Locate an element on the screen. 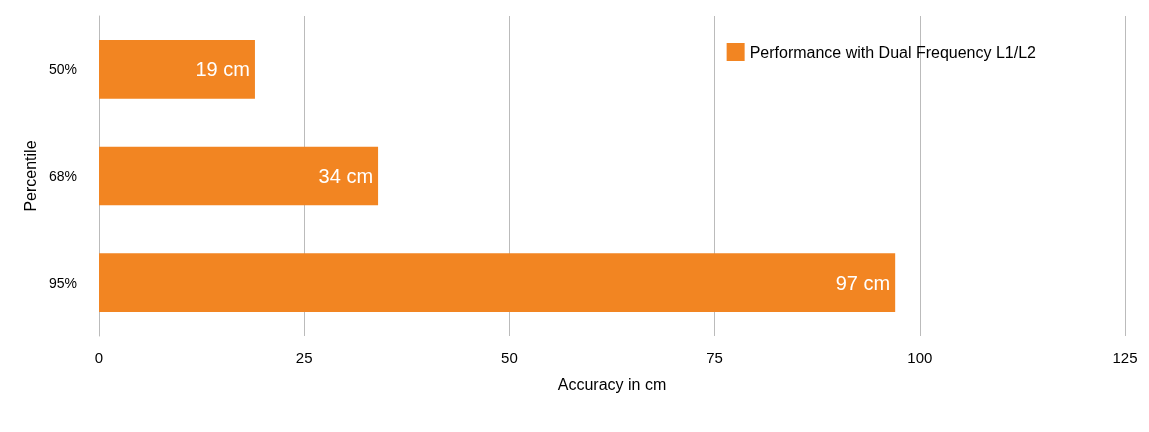 The width and height of the screenshot is (1149, 432). x-tick-label: 75 is located at coordinates (714, 357).